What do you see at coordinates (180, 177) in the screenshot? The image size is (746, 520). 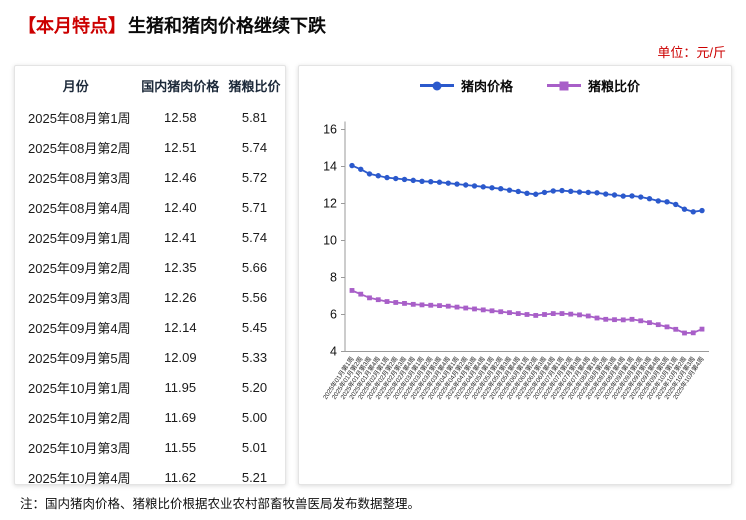 I see `pork-price-cell: 12.46` at bounding box center [180, 177].